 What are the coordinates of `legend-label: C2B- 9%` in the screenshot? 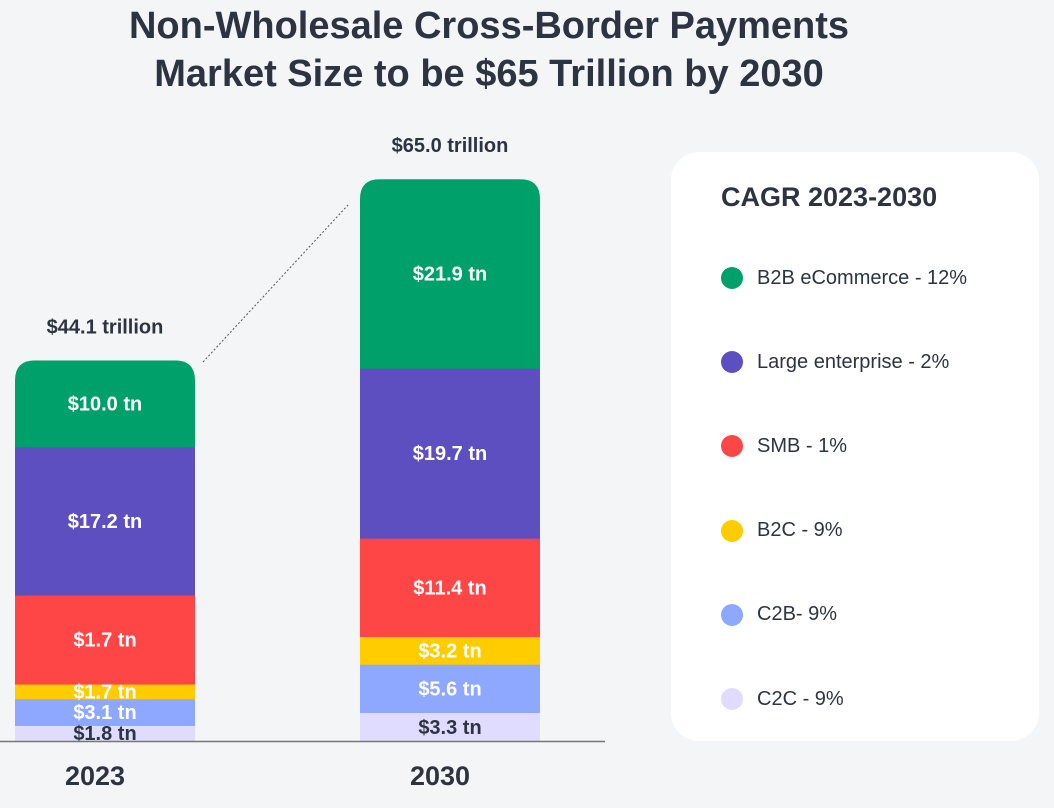 It's located at (797, 614).